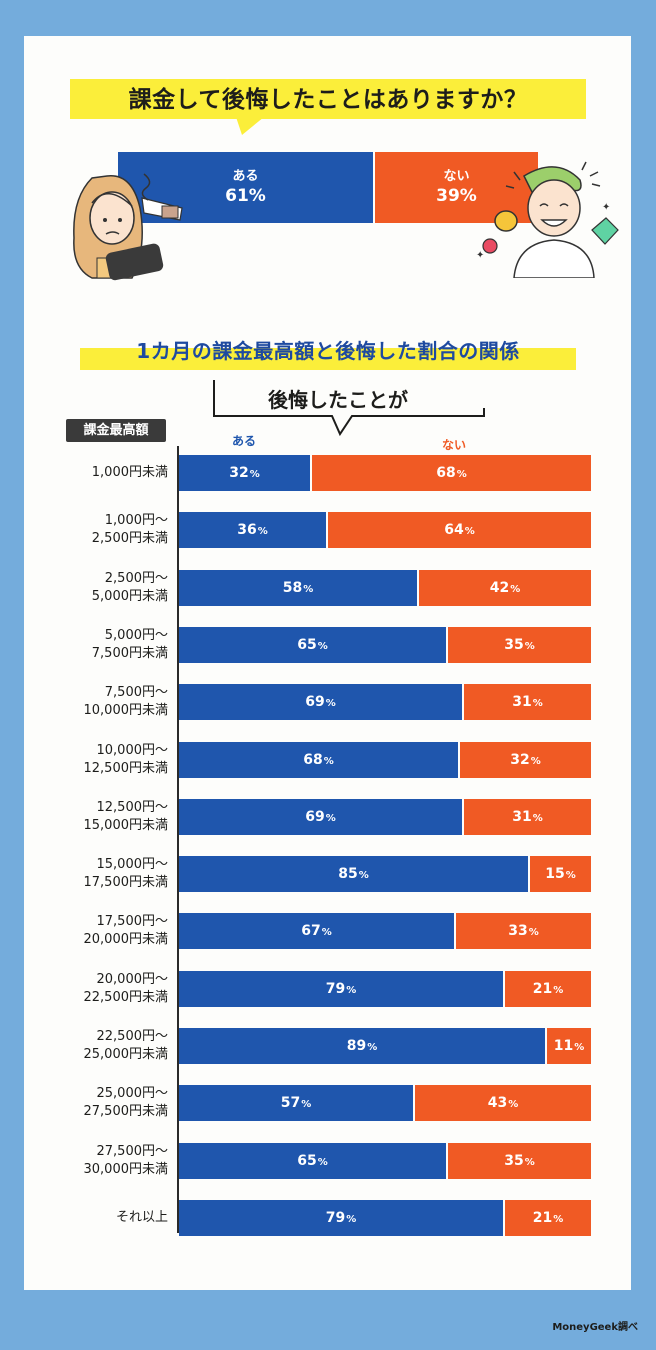 The height and width of the screenshot is (1350, 656). Describe the element at coordinates (132, 807) in the screenshot. I see `category-label-line: 12,500円～` at that location.